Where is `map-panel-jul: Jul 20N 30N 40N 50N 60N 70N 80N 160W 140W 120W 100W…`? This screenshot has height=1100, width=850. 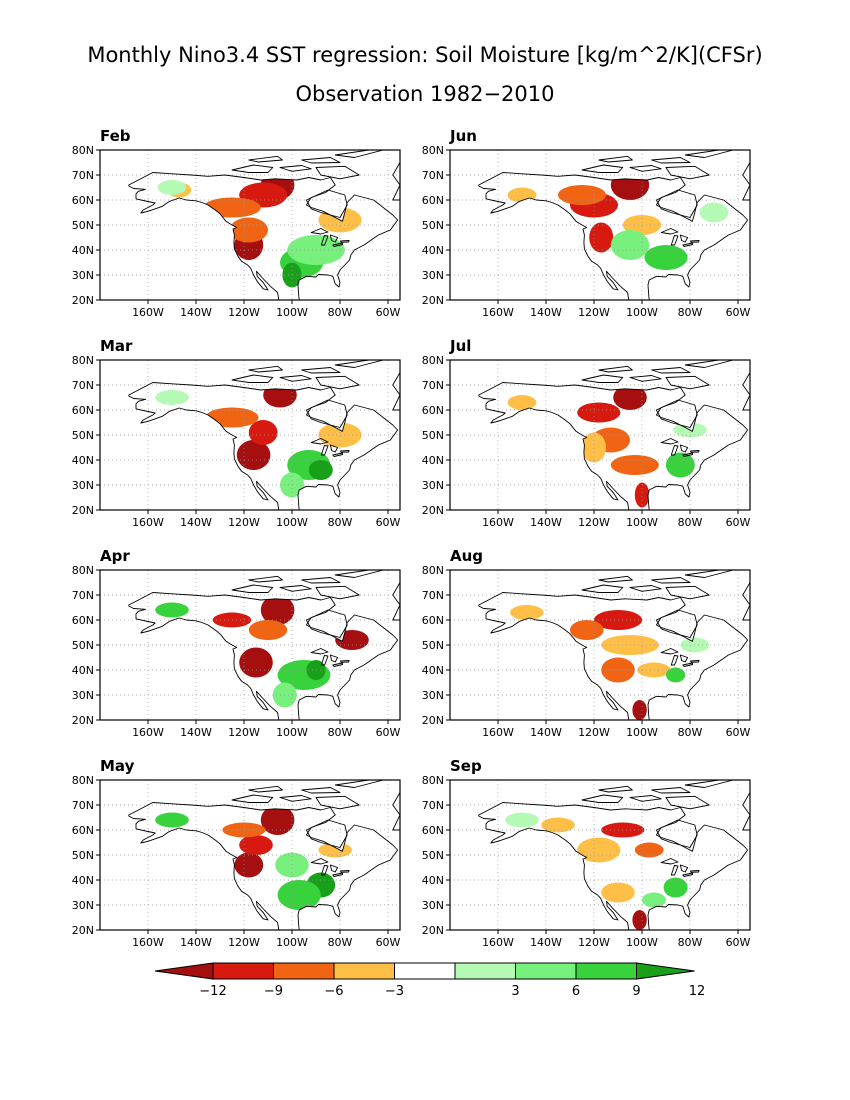
map-panel-jul: Jul 20N 30N 40N 50N 60N 70N 80N 160W 140W 120W 100W… is located at coordinates (586, 433).